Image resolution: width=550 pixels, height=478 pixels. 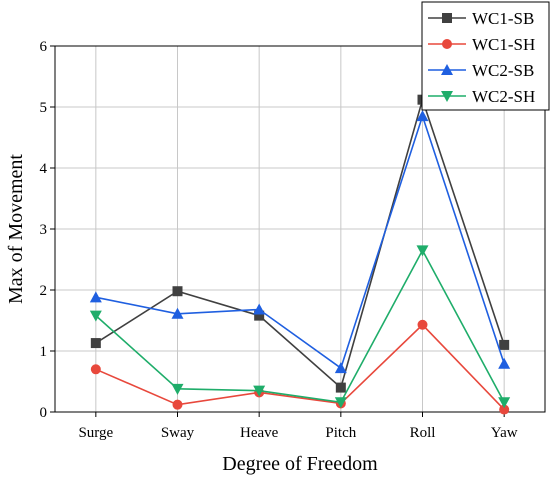 What do you see at coordinates (300, 464) in the screenshot?
I see `x-axis-title: Degree of Freedom` at bounding box center [300, 464].